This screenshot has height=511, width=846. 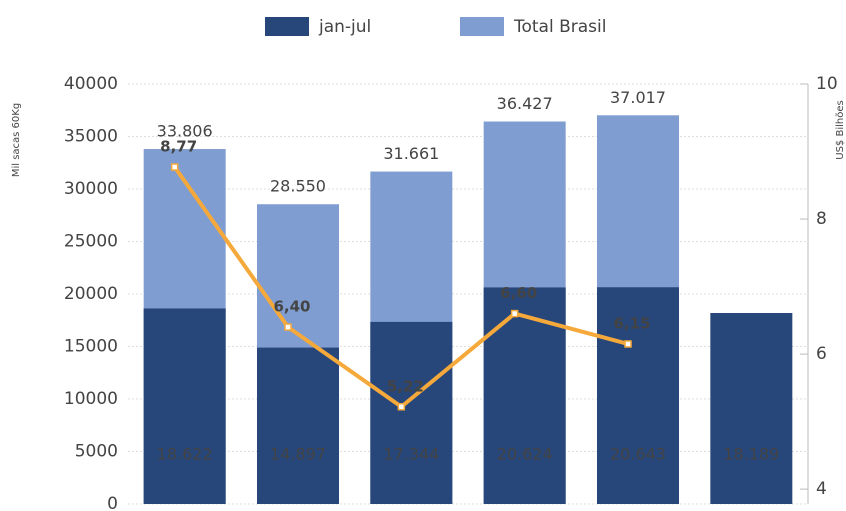 What do you see at coordinates (185, 131) in the screenshot?
I see `data-label: 33.806` at bounding box center [185, 131].